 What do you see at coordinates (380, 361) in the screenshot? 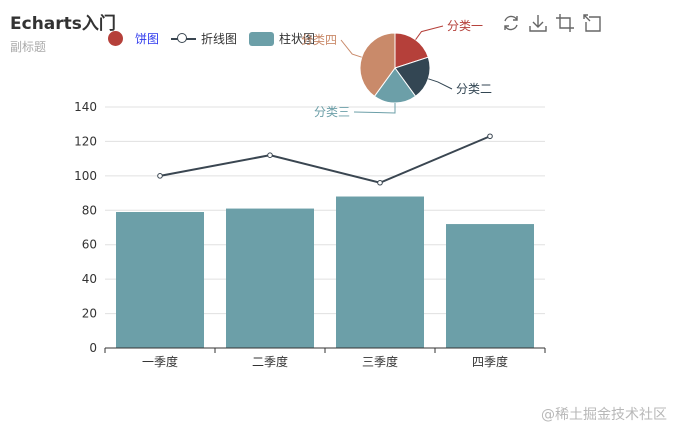
I see `x-tick-label: 三季度` at bounding box center [380, 361].